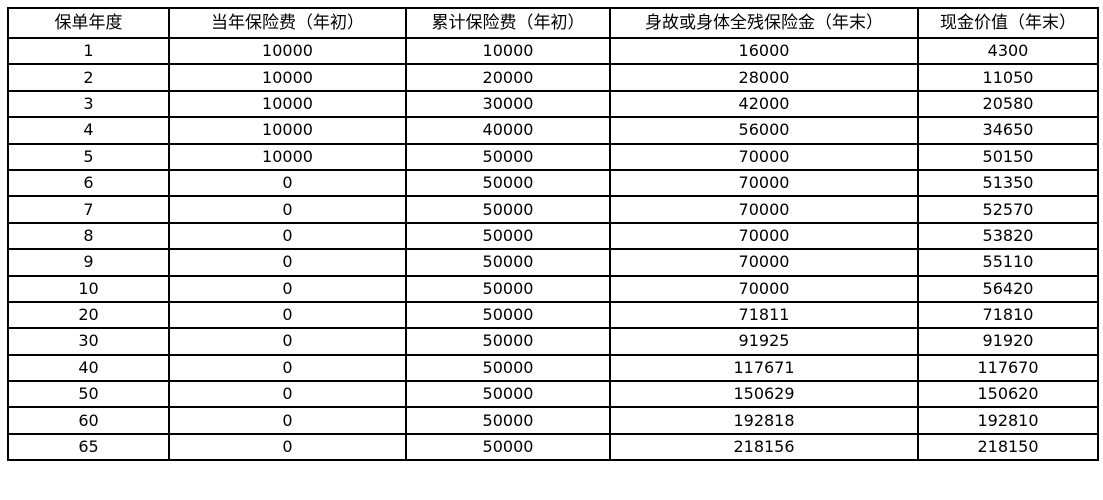 The image size is (1103, 500). I want to click on table-cell: 1, so click(88, 51).